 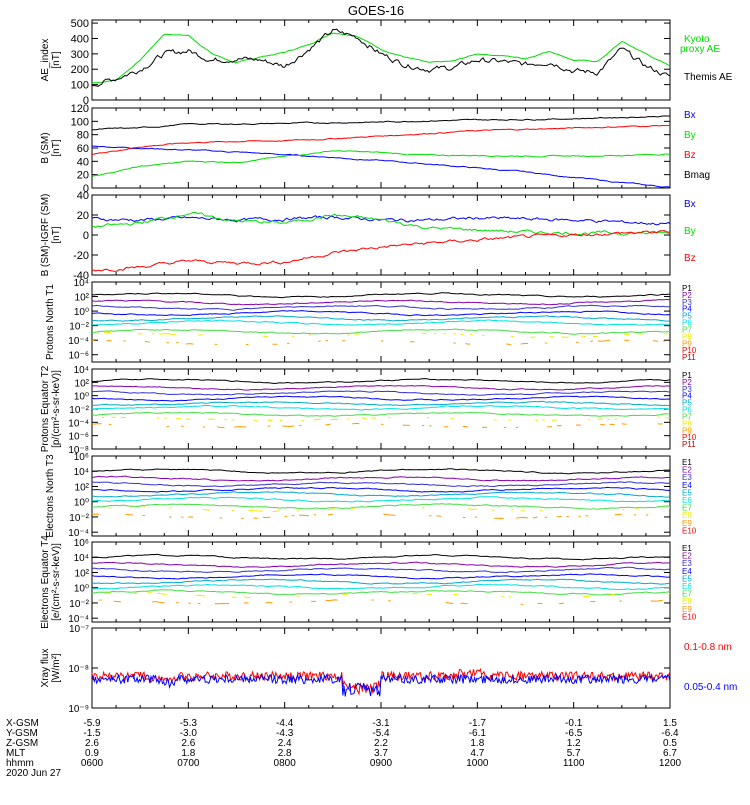 What do you see at coordinates (82, 383) in the screenshot?
I see `y-tick-label-4: 10²` at bounding box center [82, 383].